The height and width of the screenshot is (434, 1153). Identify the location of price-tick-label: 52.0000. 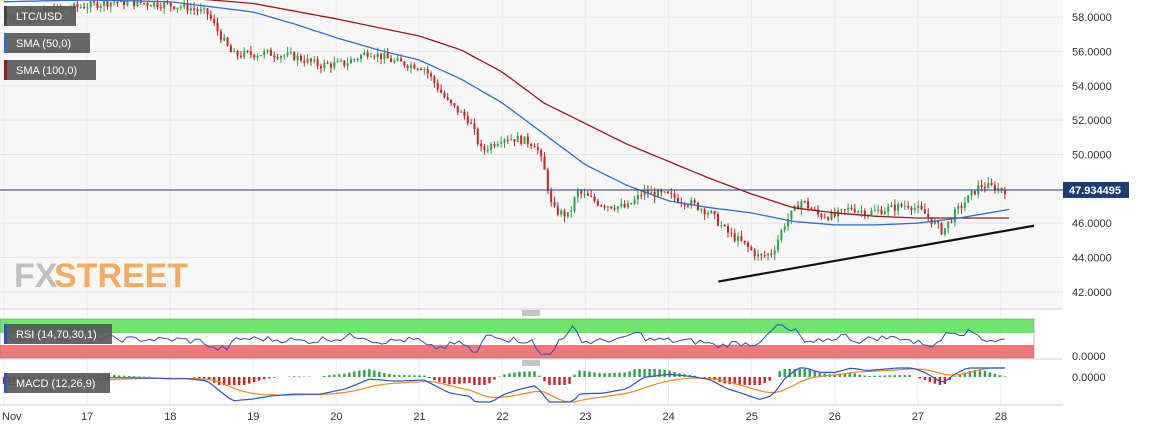
(1092, 121).